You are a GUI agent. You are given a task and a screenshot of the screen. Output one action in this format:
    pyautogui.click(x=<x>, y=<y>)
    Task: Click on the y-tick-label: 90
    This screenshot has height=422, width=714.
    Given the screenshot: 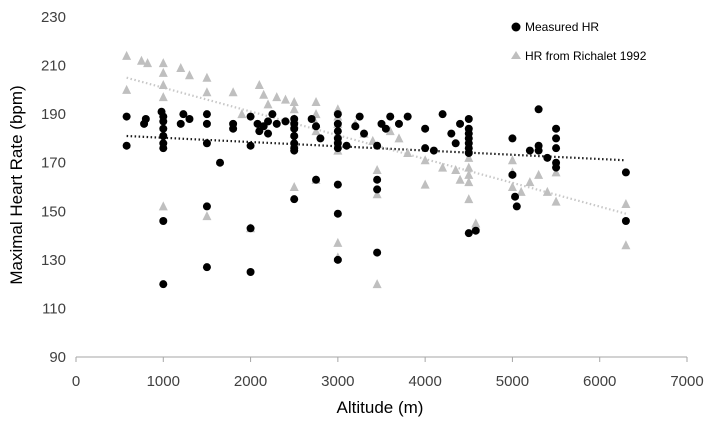 What is the action you would take?
    pyautogui.click(x=57, y=357)
    